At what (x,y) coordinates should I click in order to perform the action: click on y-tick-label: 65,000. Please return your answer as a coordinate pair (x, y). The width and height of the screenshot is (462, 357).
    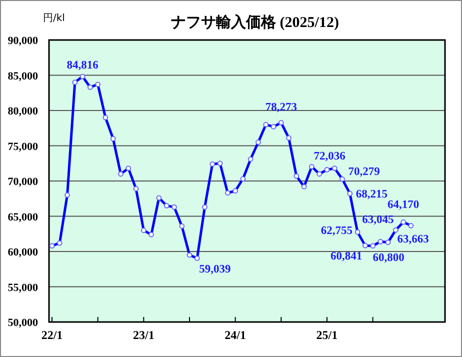
    Looking at the image, I should click on (23, 217).